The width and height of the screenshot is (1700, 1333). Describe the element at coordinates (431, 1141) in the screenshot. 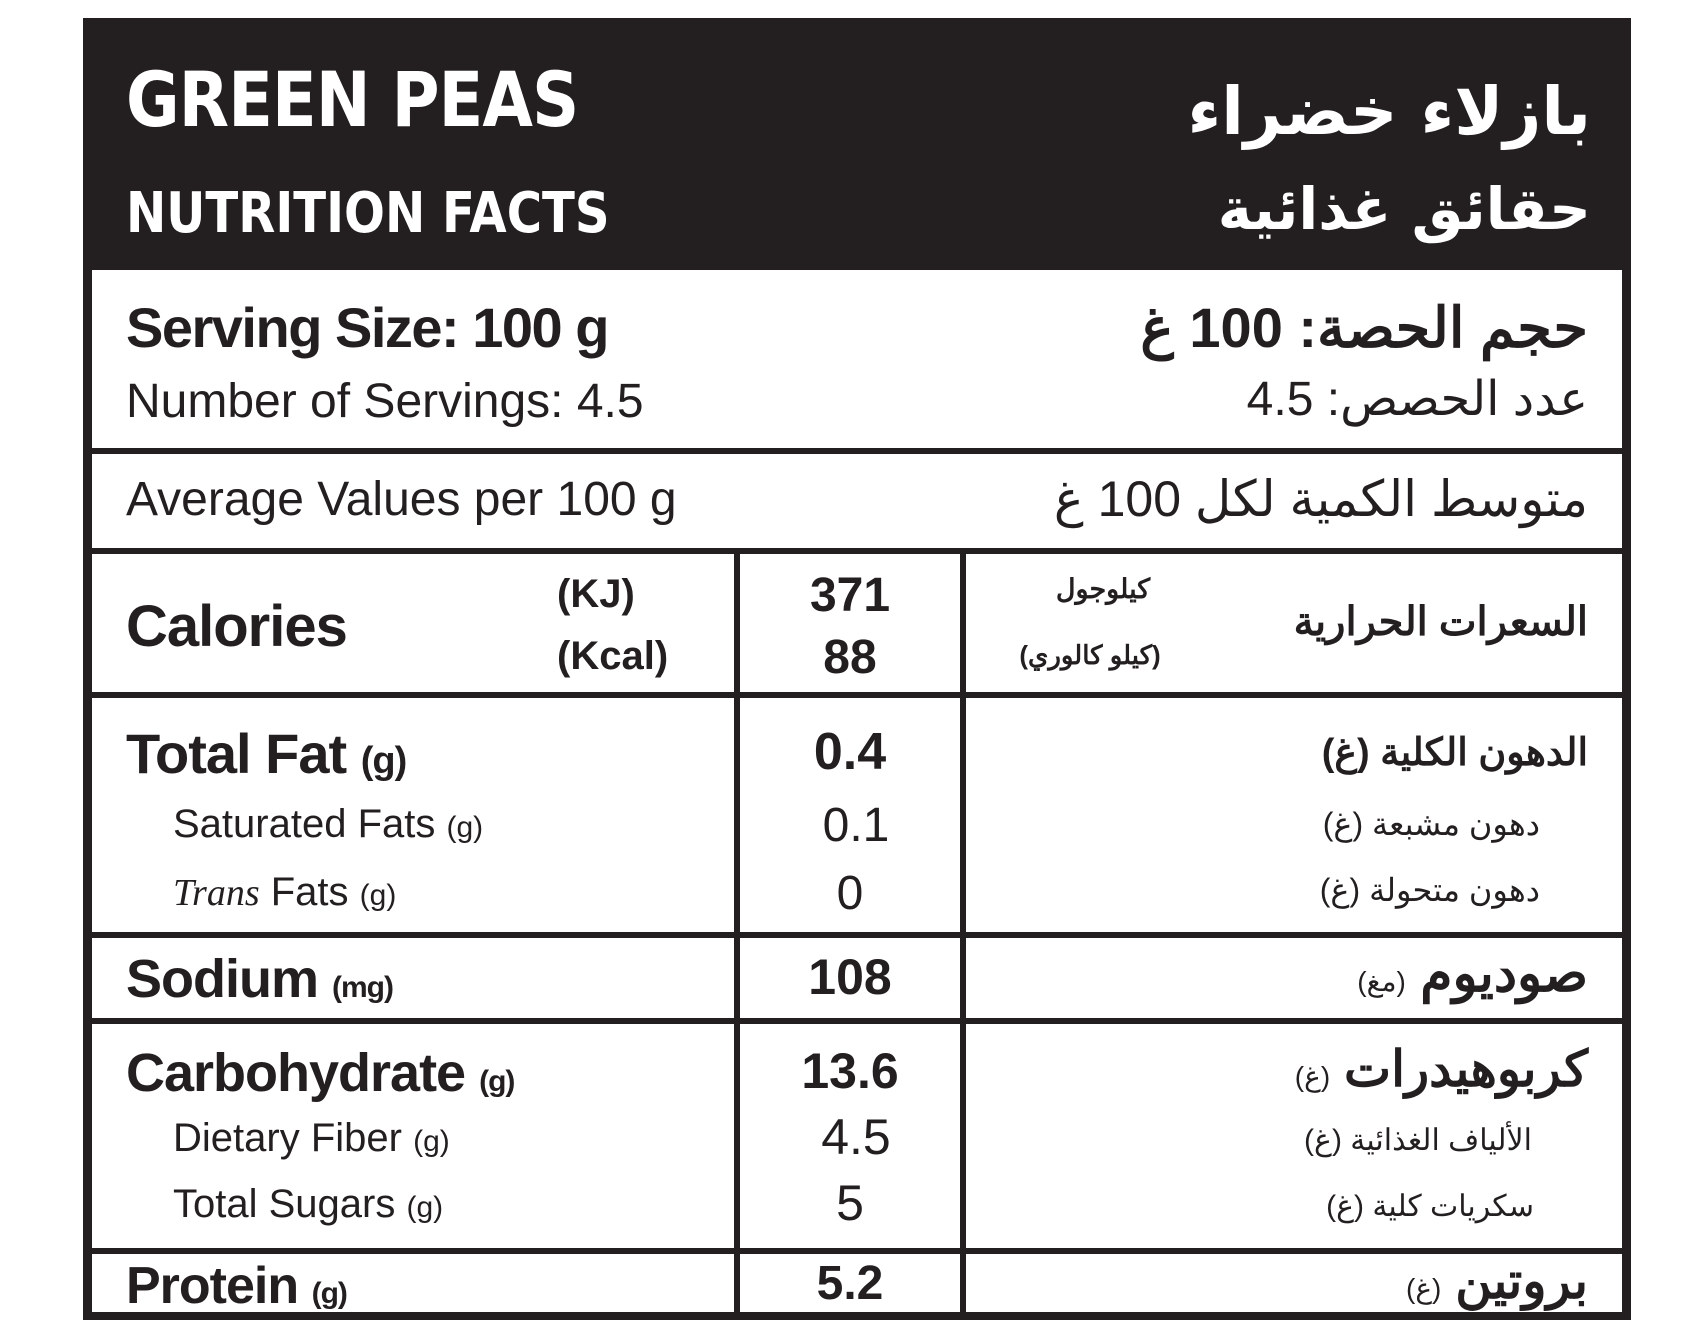

I see `dietary-fiber-unit: (g)` at that location.